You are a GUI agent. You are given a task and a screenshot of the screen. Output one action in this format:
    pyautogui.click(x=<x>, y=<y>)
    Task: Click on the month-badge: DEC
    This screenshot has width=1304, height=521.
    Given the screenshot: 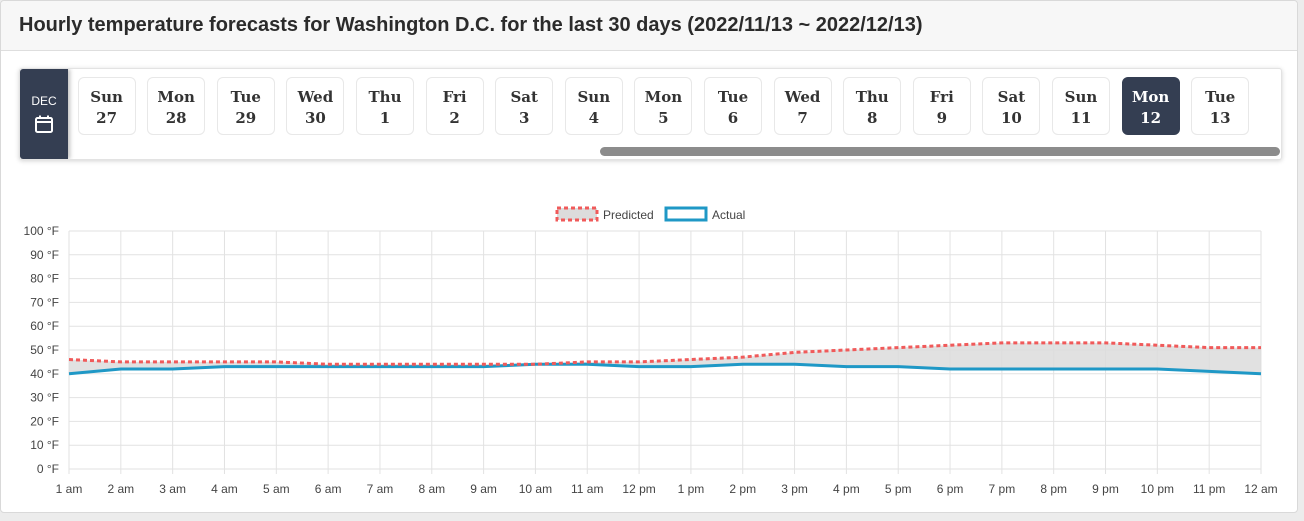 What is the action you would take?
    pyautogui.click(x=44, y=114)
    